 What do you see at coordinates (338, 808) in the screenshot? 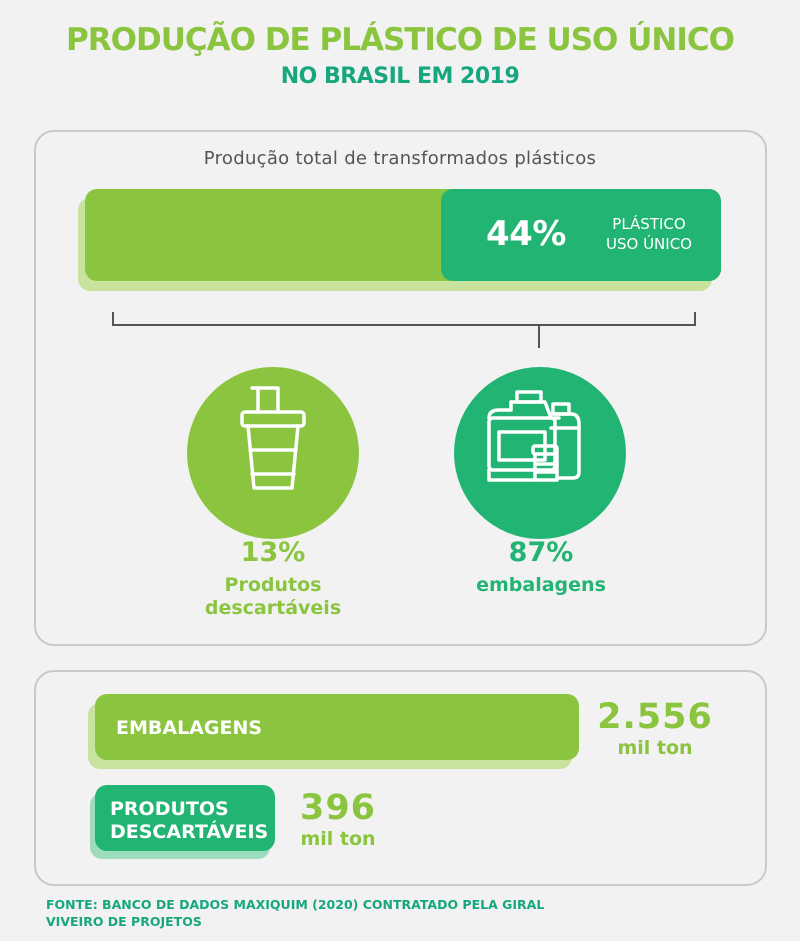
I see `disposables-value-label: 396` at bounding box center [338, 808].